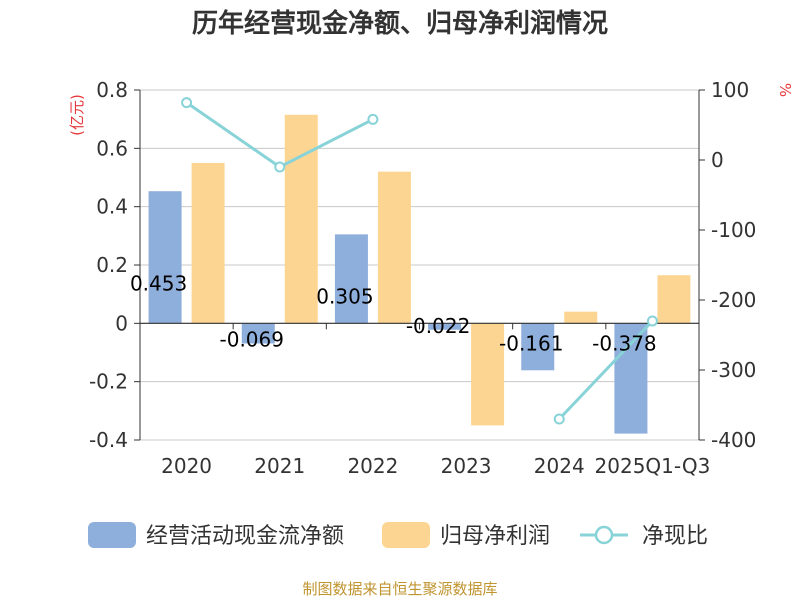  I want to click on cashflow-data-label: 0.453, so click(158, 284).